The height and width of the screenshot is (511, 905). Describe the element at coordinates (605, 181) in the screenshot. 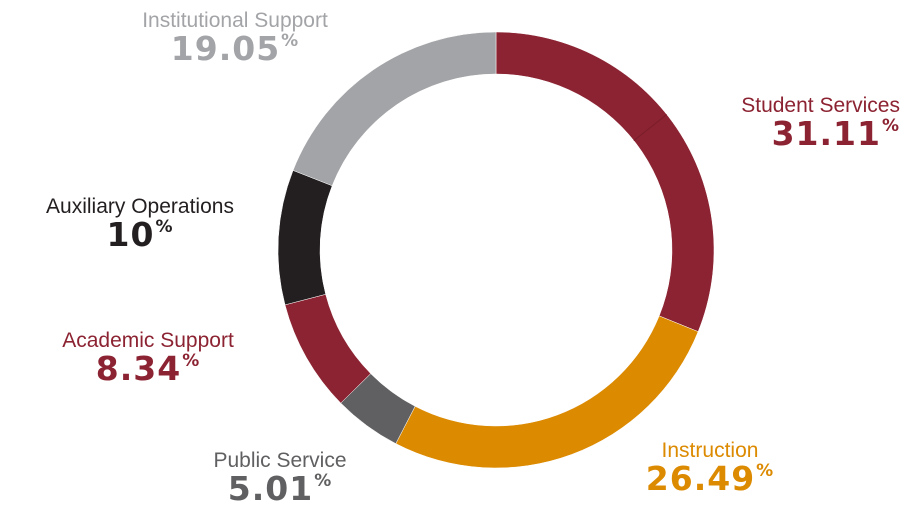

I see `slice-student-services` at that location.